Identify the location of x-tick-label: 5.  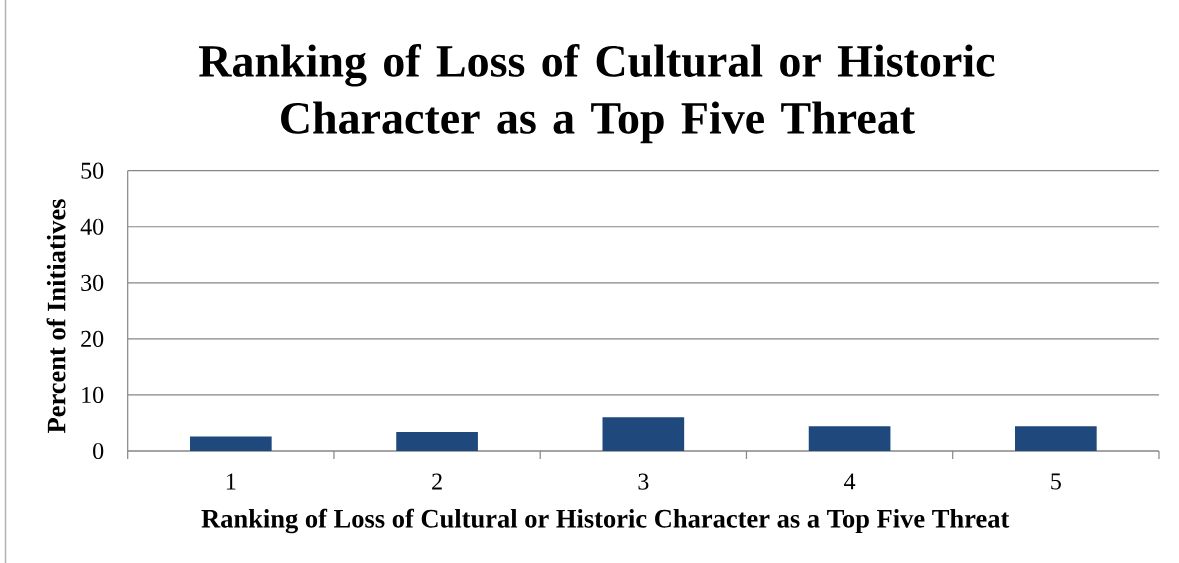
(1056, 481).